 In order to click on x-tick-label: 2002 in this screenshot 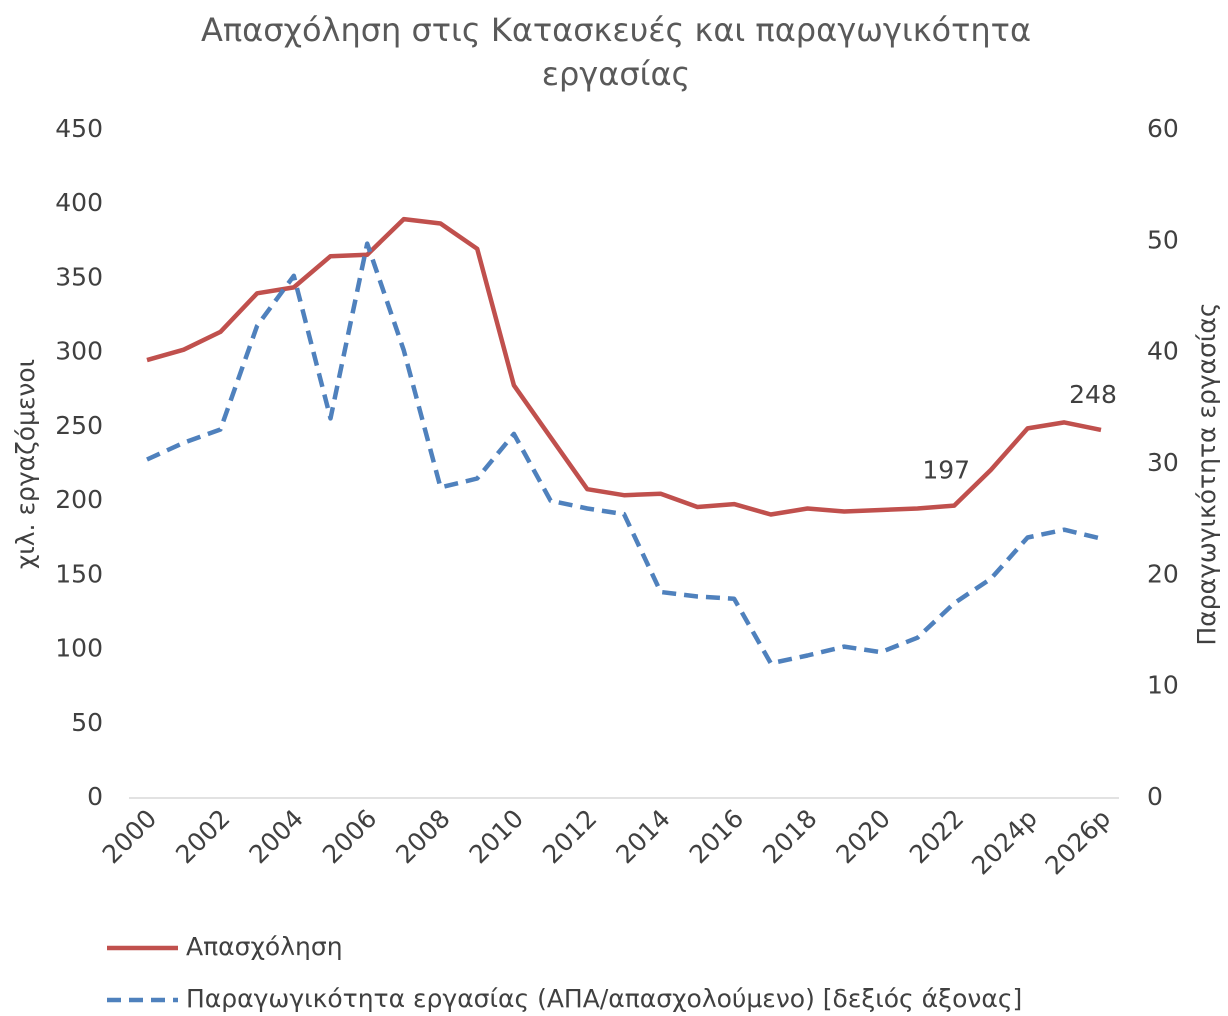, I will do `click(202, 836)`.